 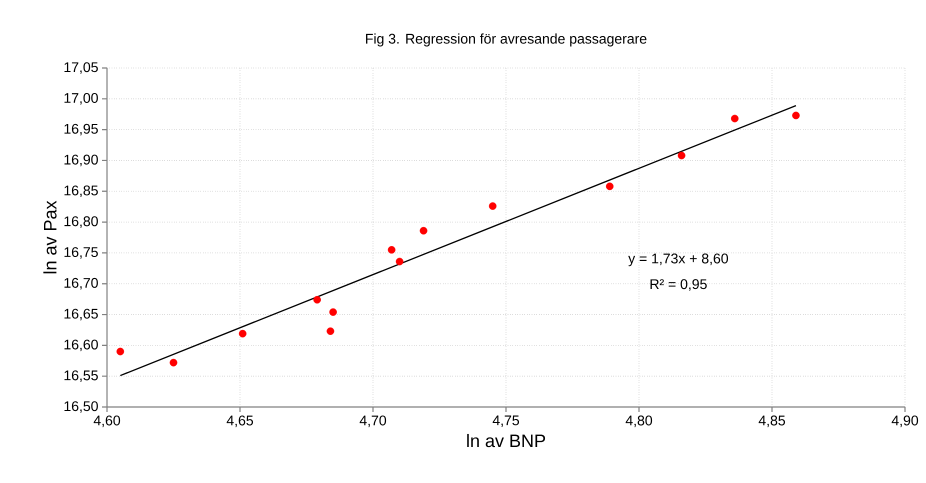 I want to click on y-tick-label: 17,00, so click(x=81, y=99).